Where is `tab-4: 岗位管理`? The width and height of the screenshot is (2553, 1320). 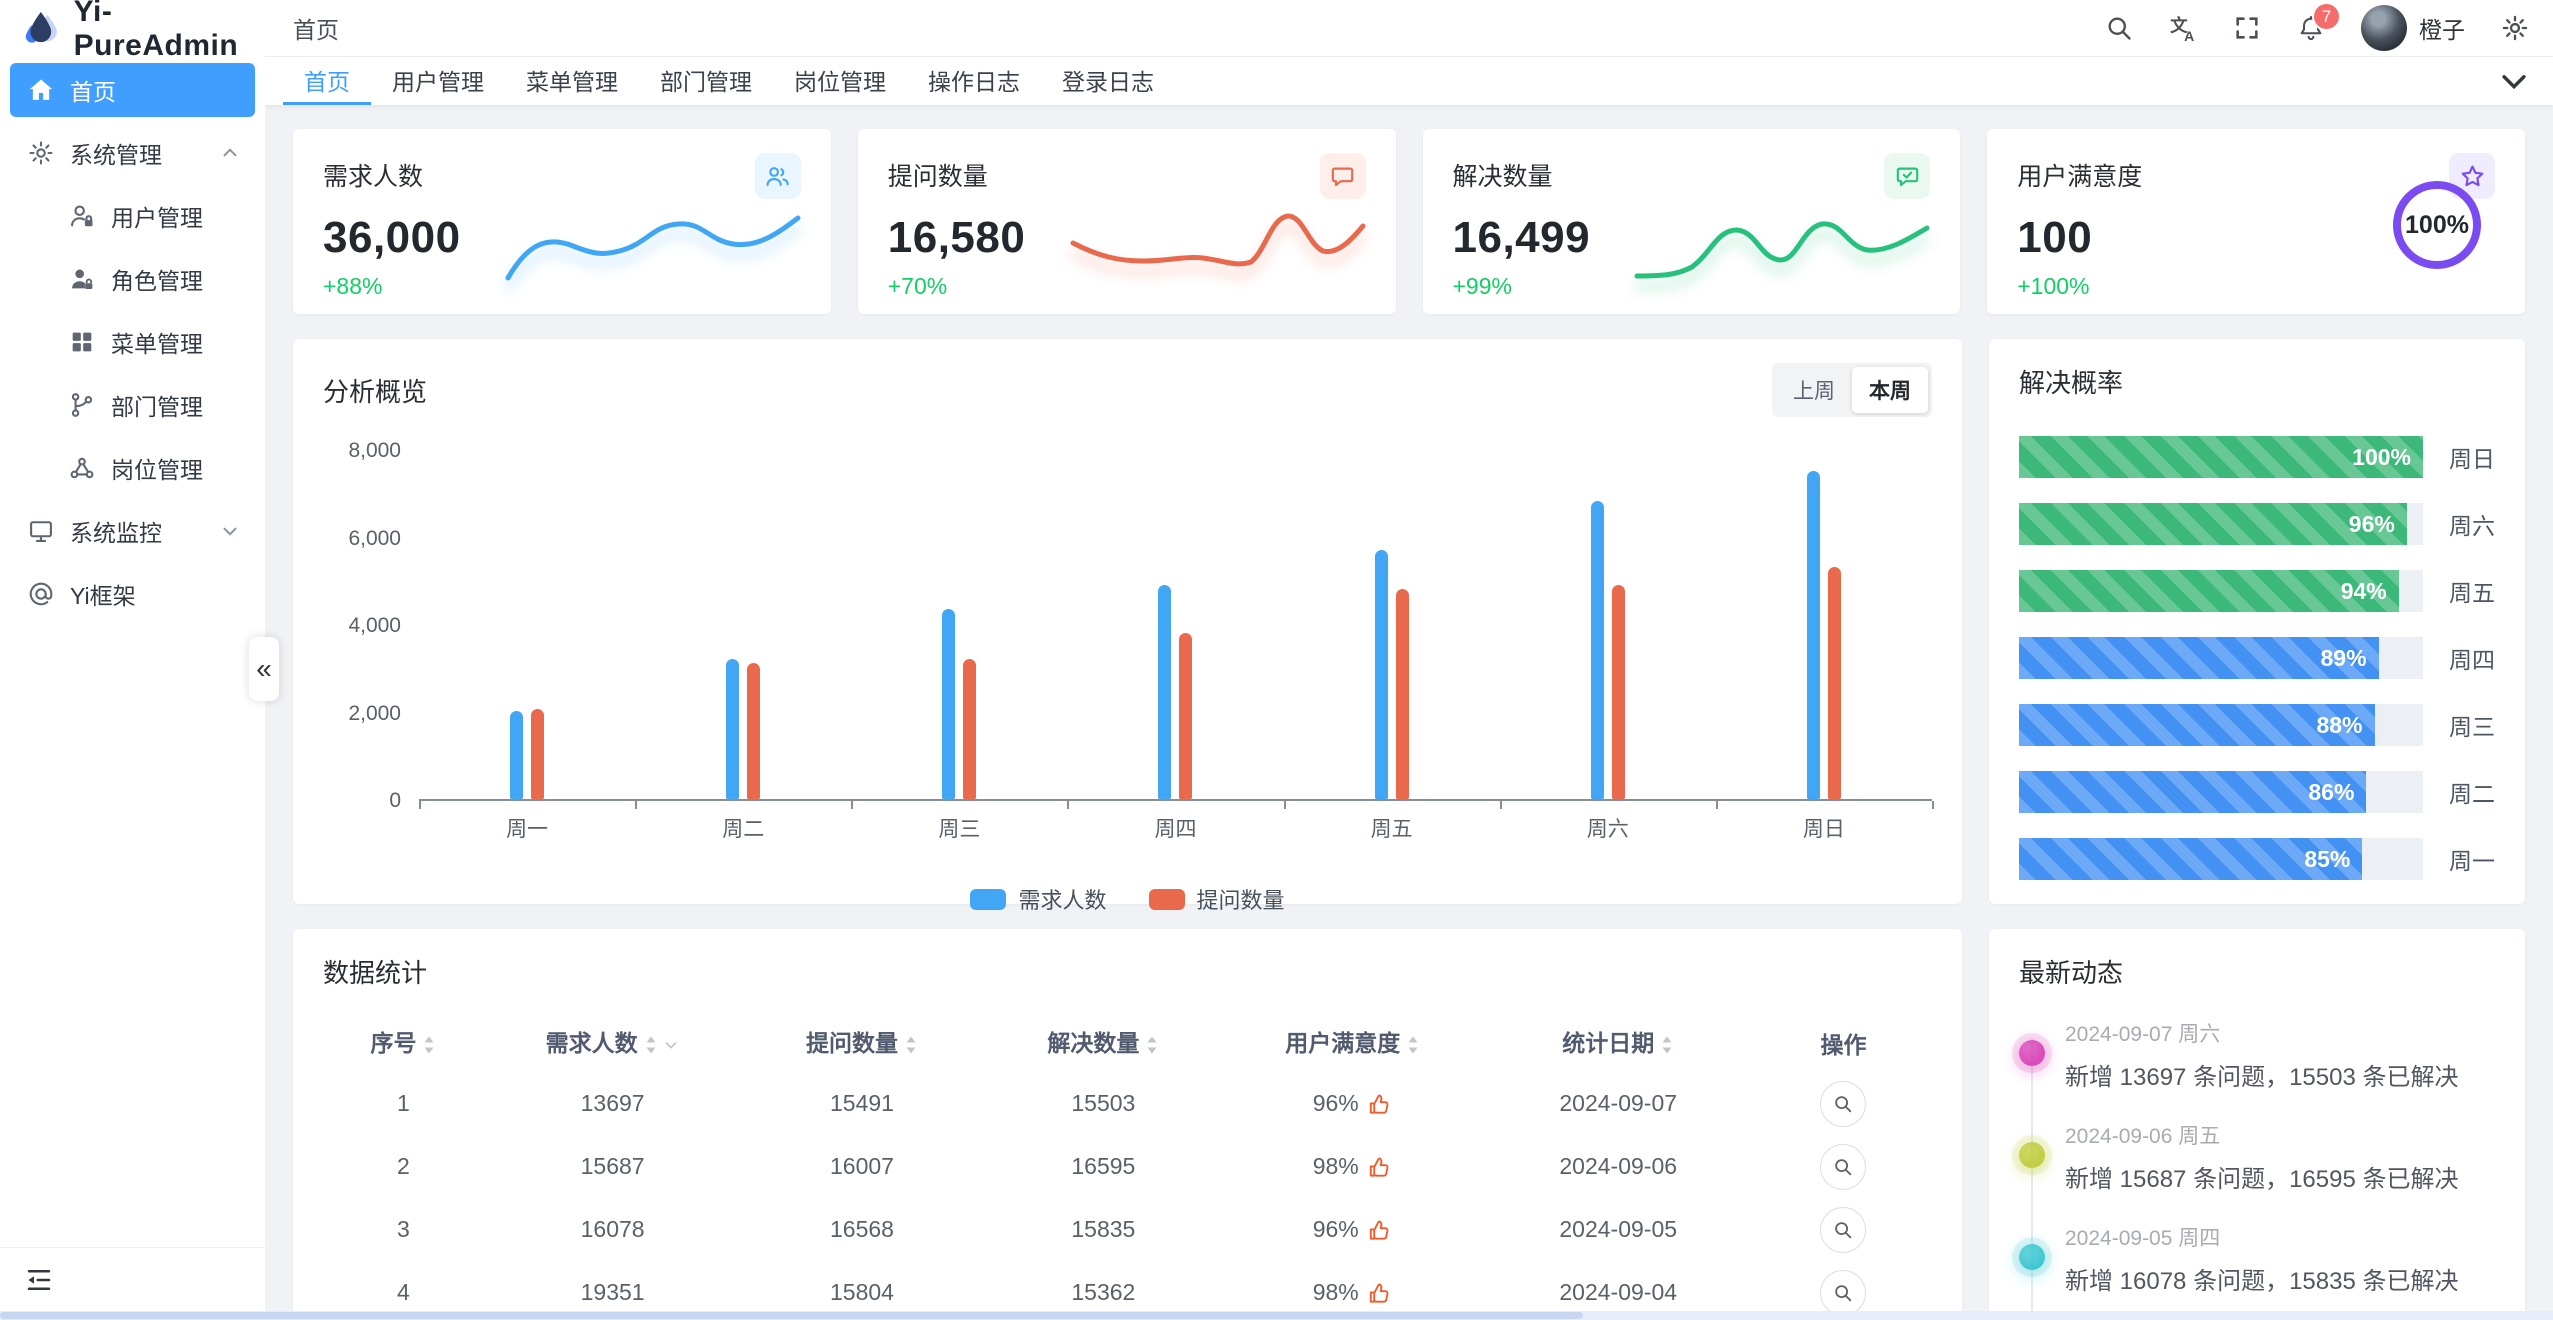 tab-4: 岗位管理 is located at coordinates (840, 81).